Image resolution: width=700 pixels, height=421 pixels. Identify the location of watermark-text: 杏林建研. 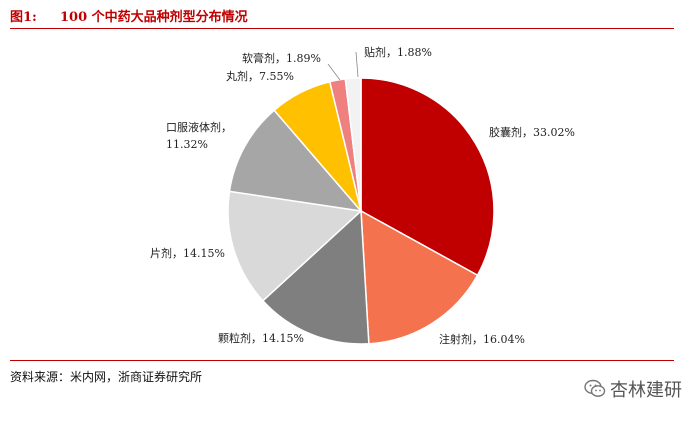
(646, 390).